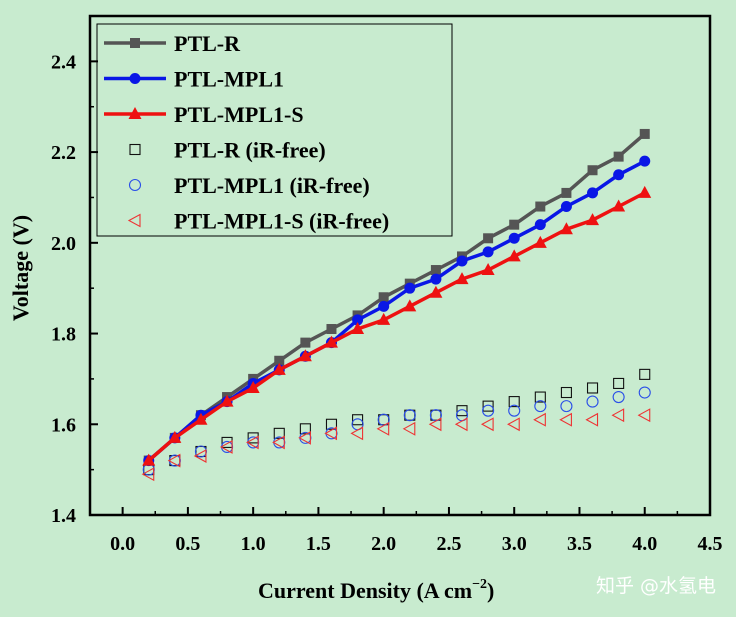 The width and height of the screenshot is (736, 617). Describe the element at coordinates (194, 79) in the screenshot. I see `legend-item: PTL-MPL1` at that location.